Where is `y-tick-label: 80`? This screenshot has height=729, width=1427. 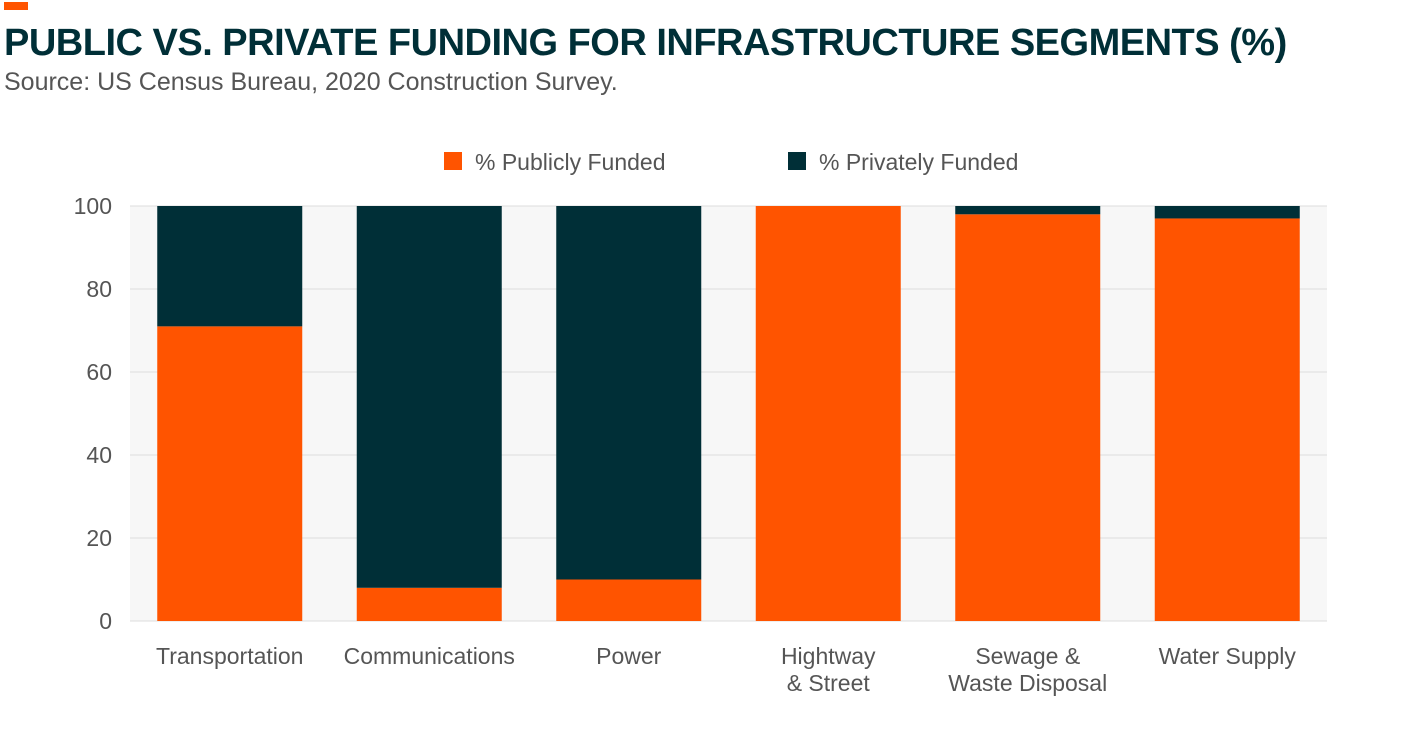
y-tick-label: 80 is located at coordinates (99, 289).